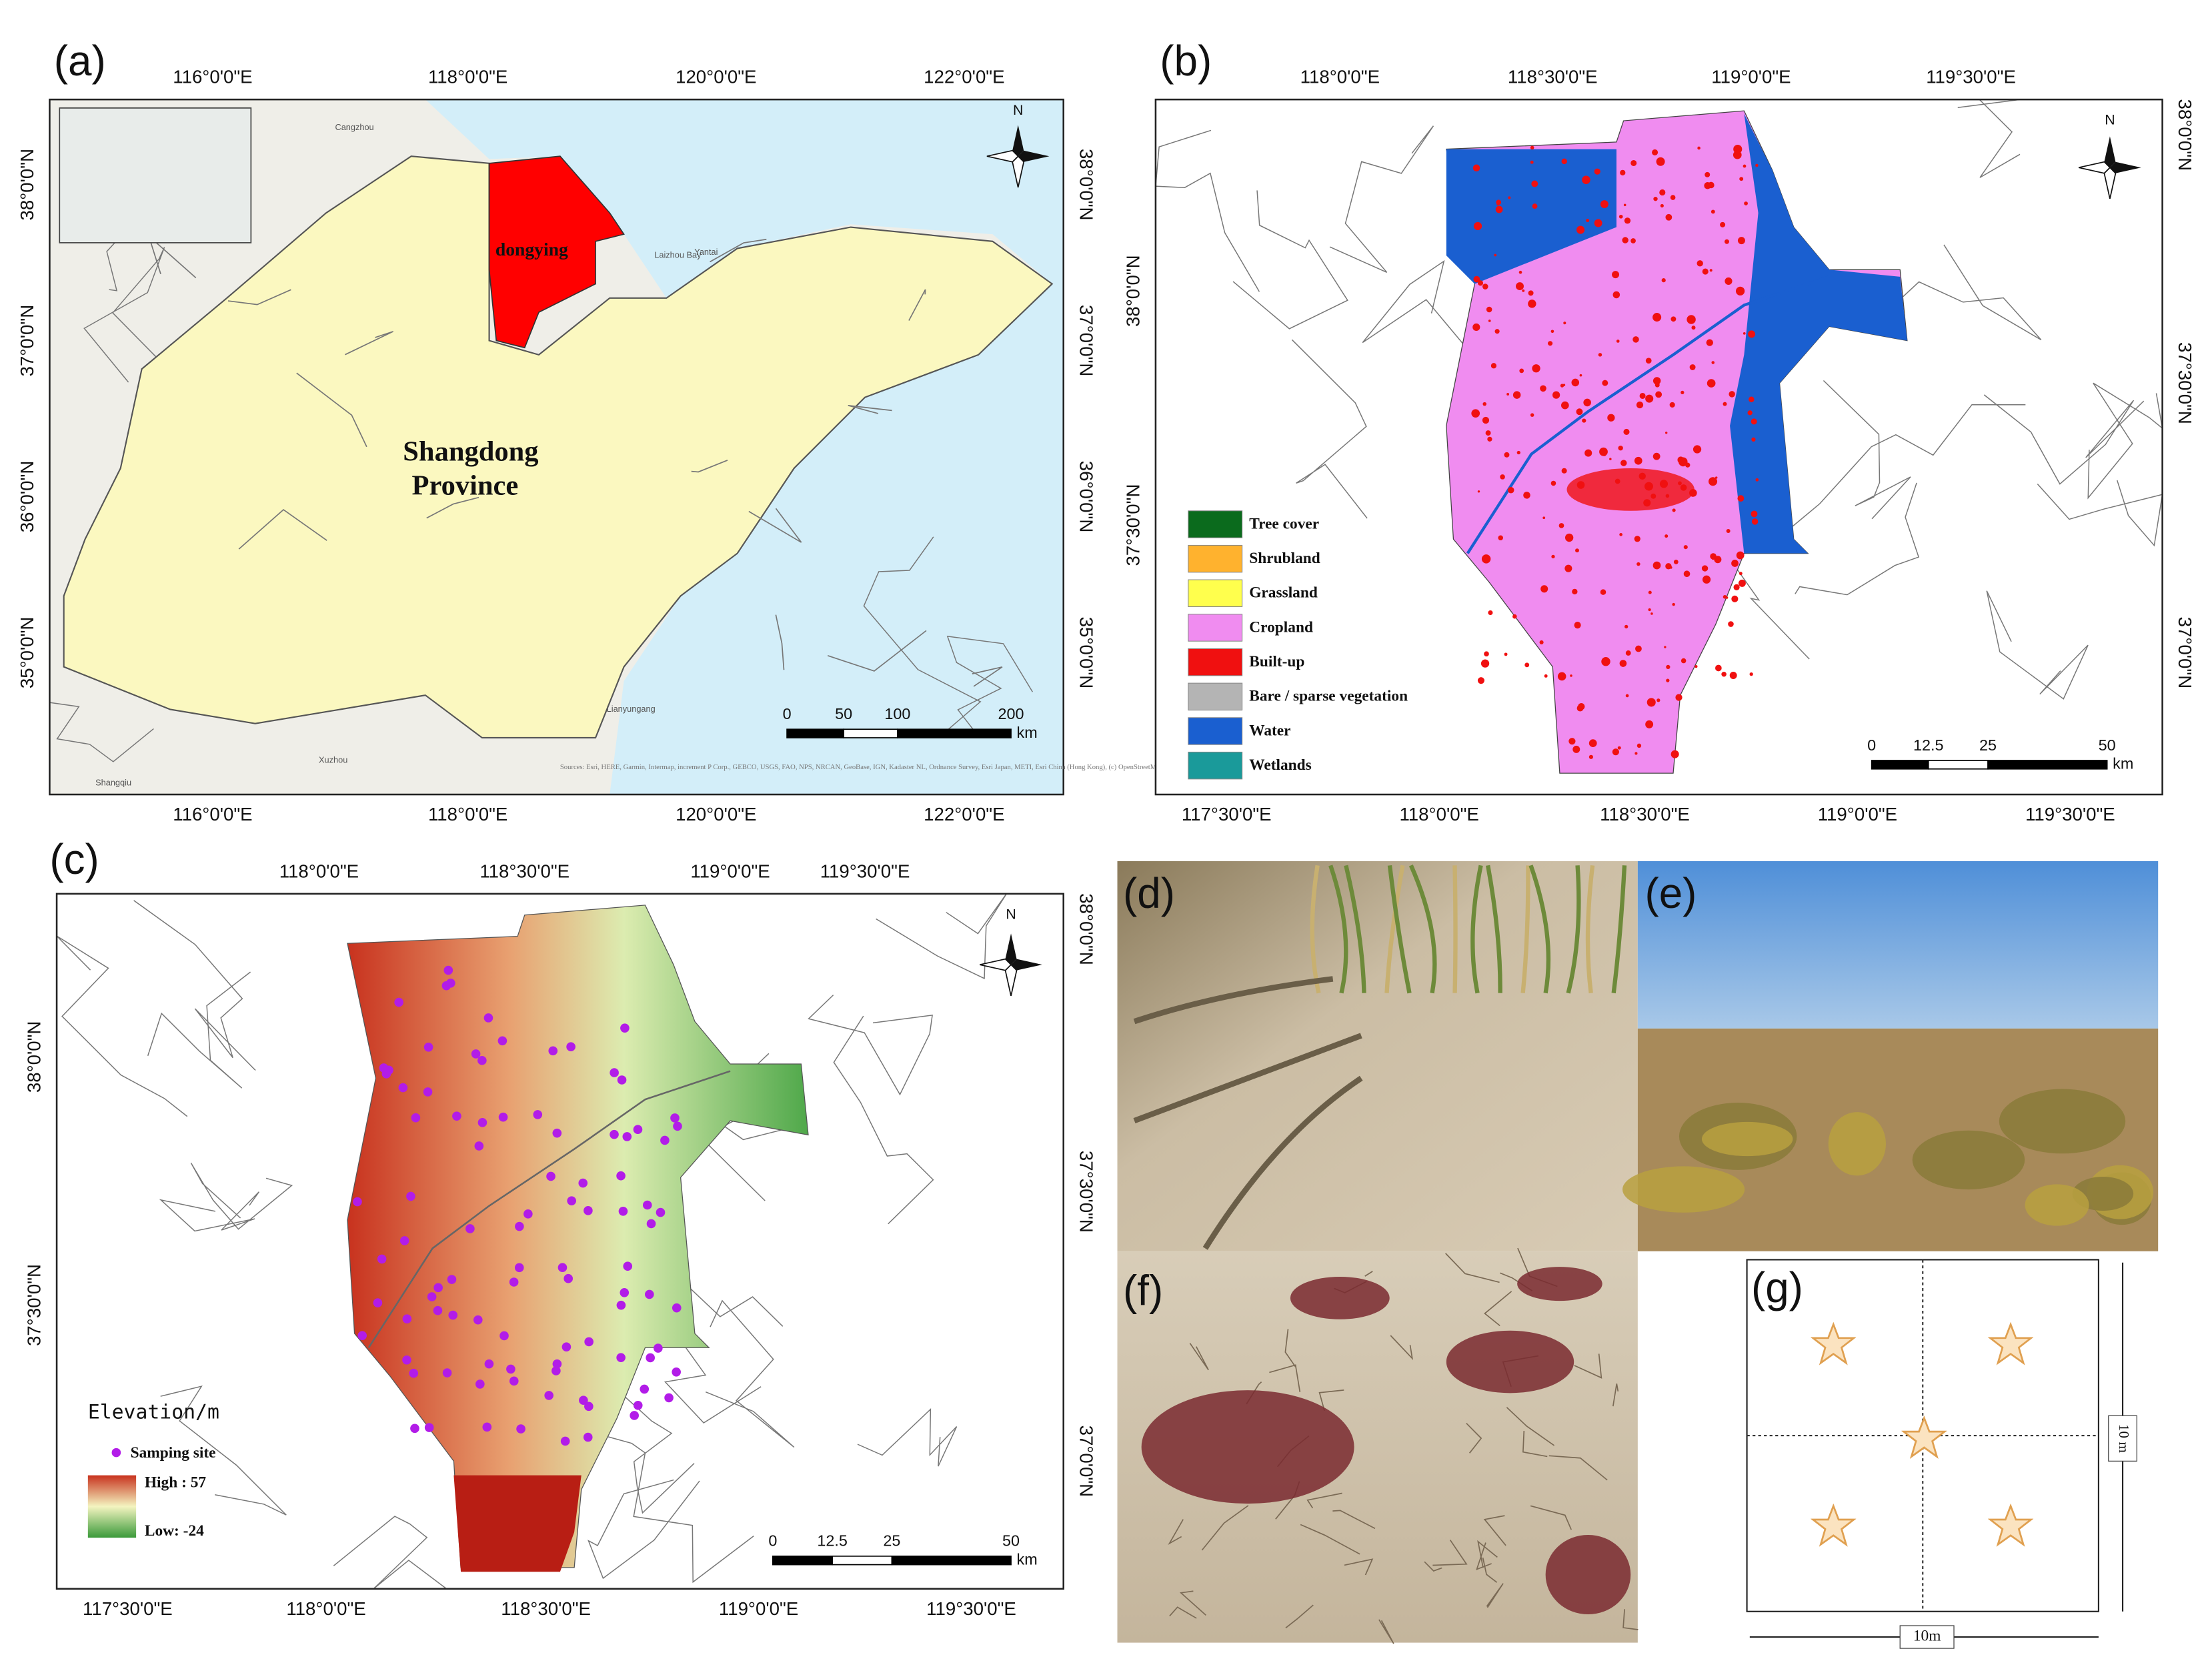 This screenshot has width=2212, height=1667. Describe the element at coordinates (917, 305) in the screenshot. I see `city-boundary` at that location.